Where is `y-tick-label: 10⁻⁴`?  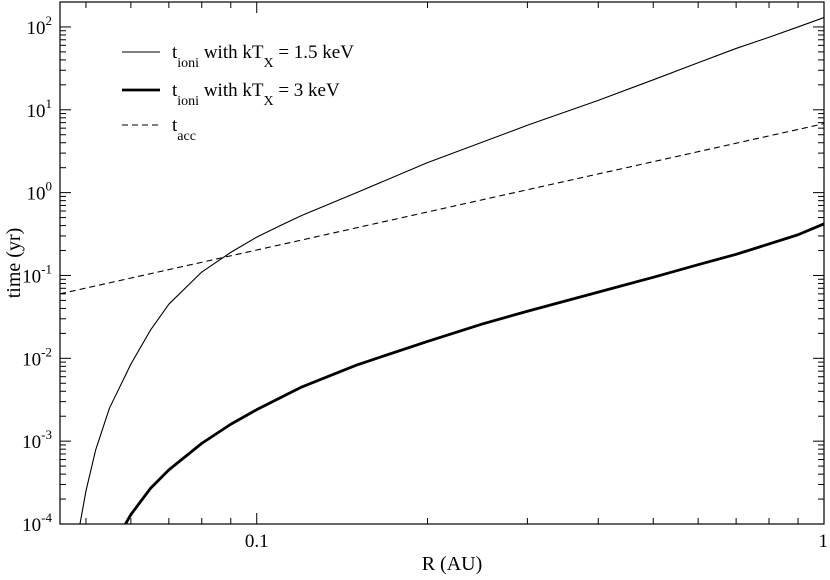 y-tick-label: 10⁻⁴ is located at coordinates (37, 523).